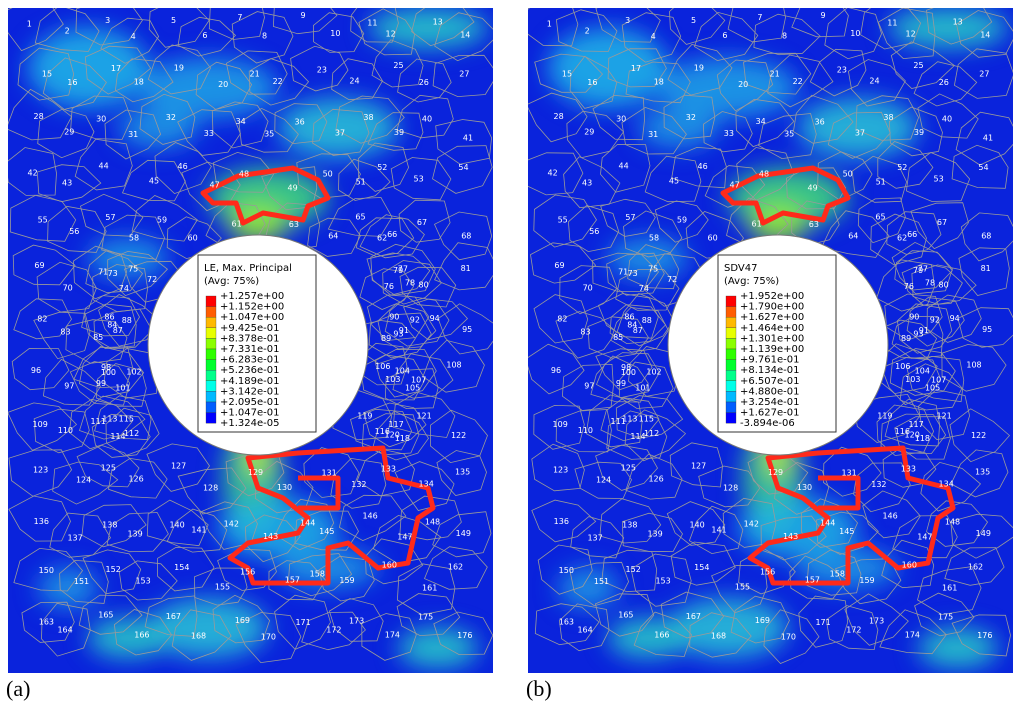 The image size is (1014, 704). Describe the element at coordinates (636, 68) in the screenshot. I see `grain-label: 17` at that location.